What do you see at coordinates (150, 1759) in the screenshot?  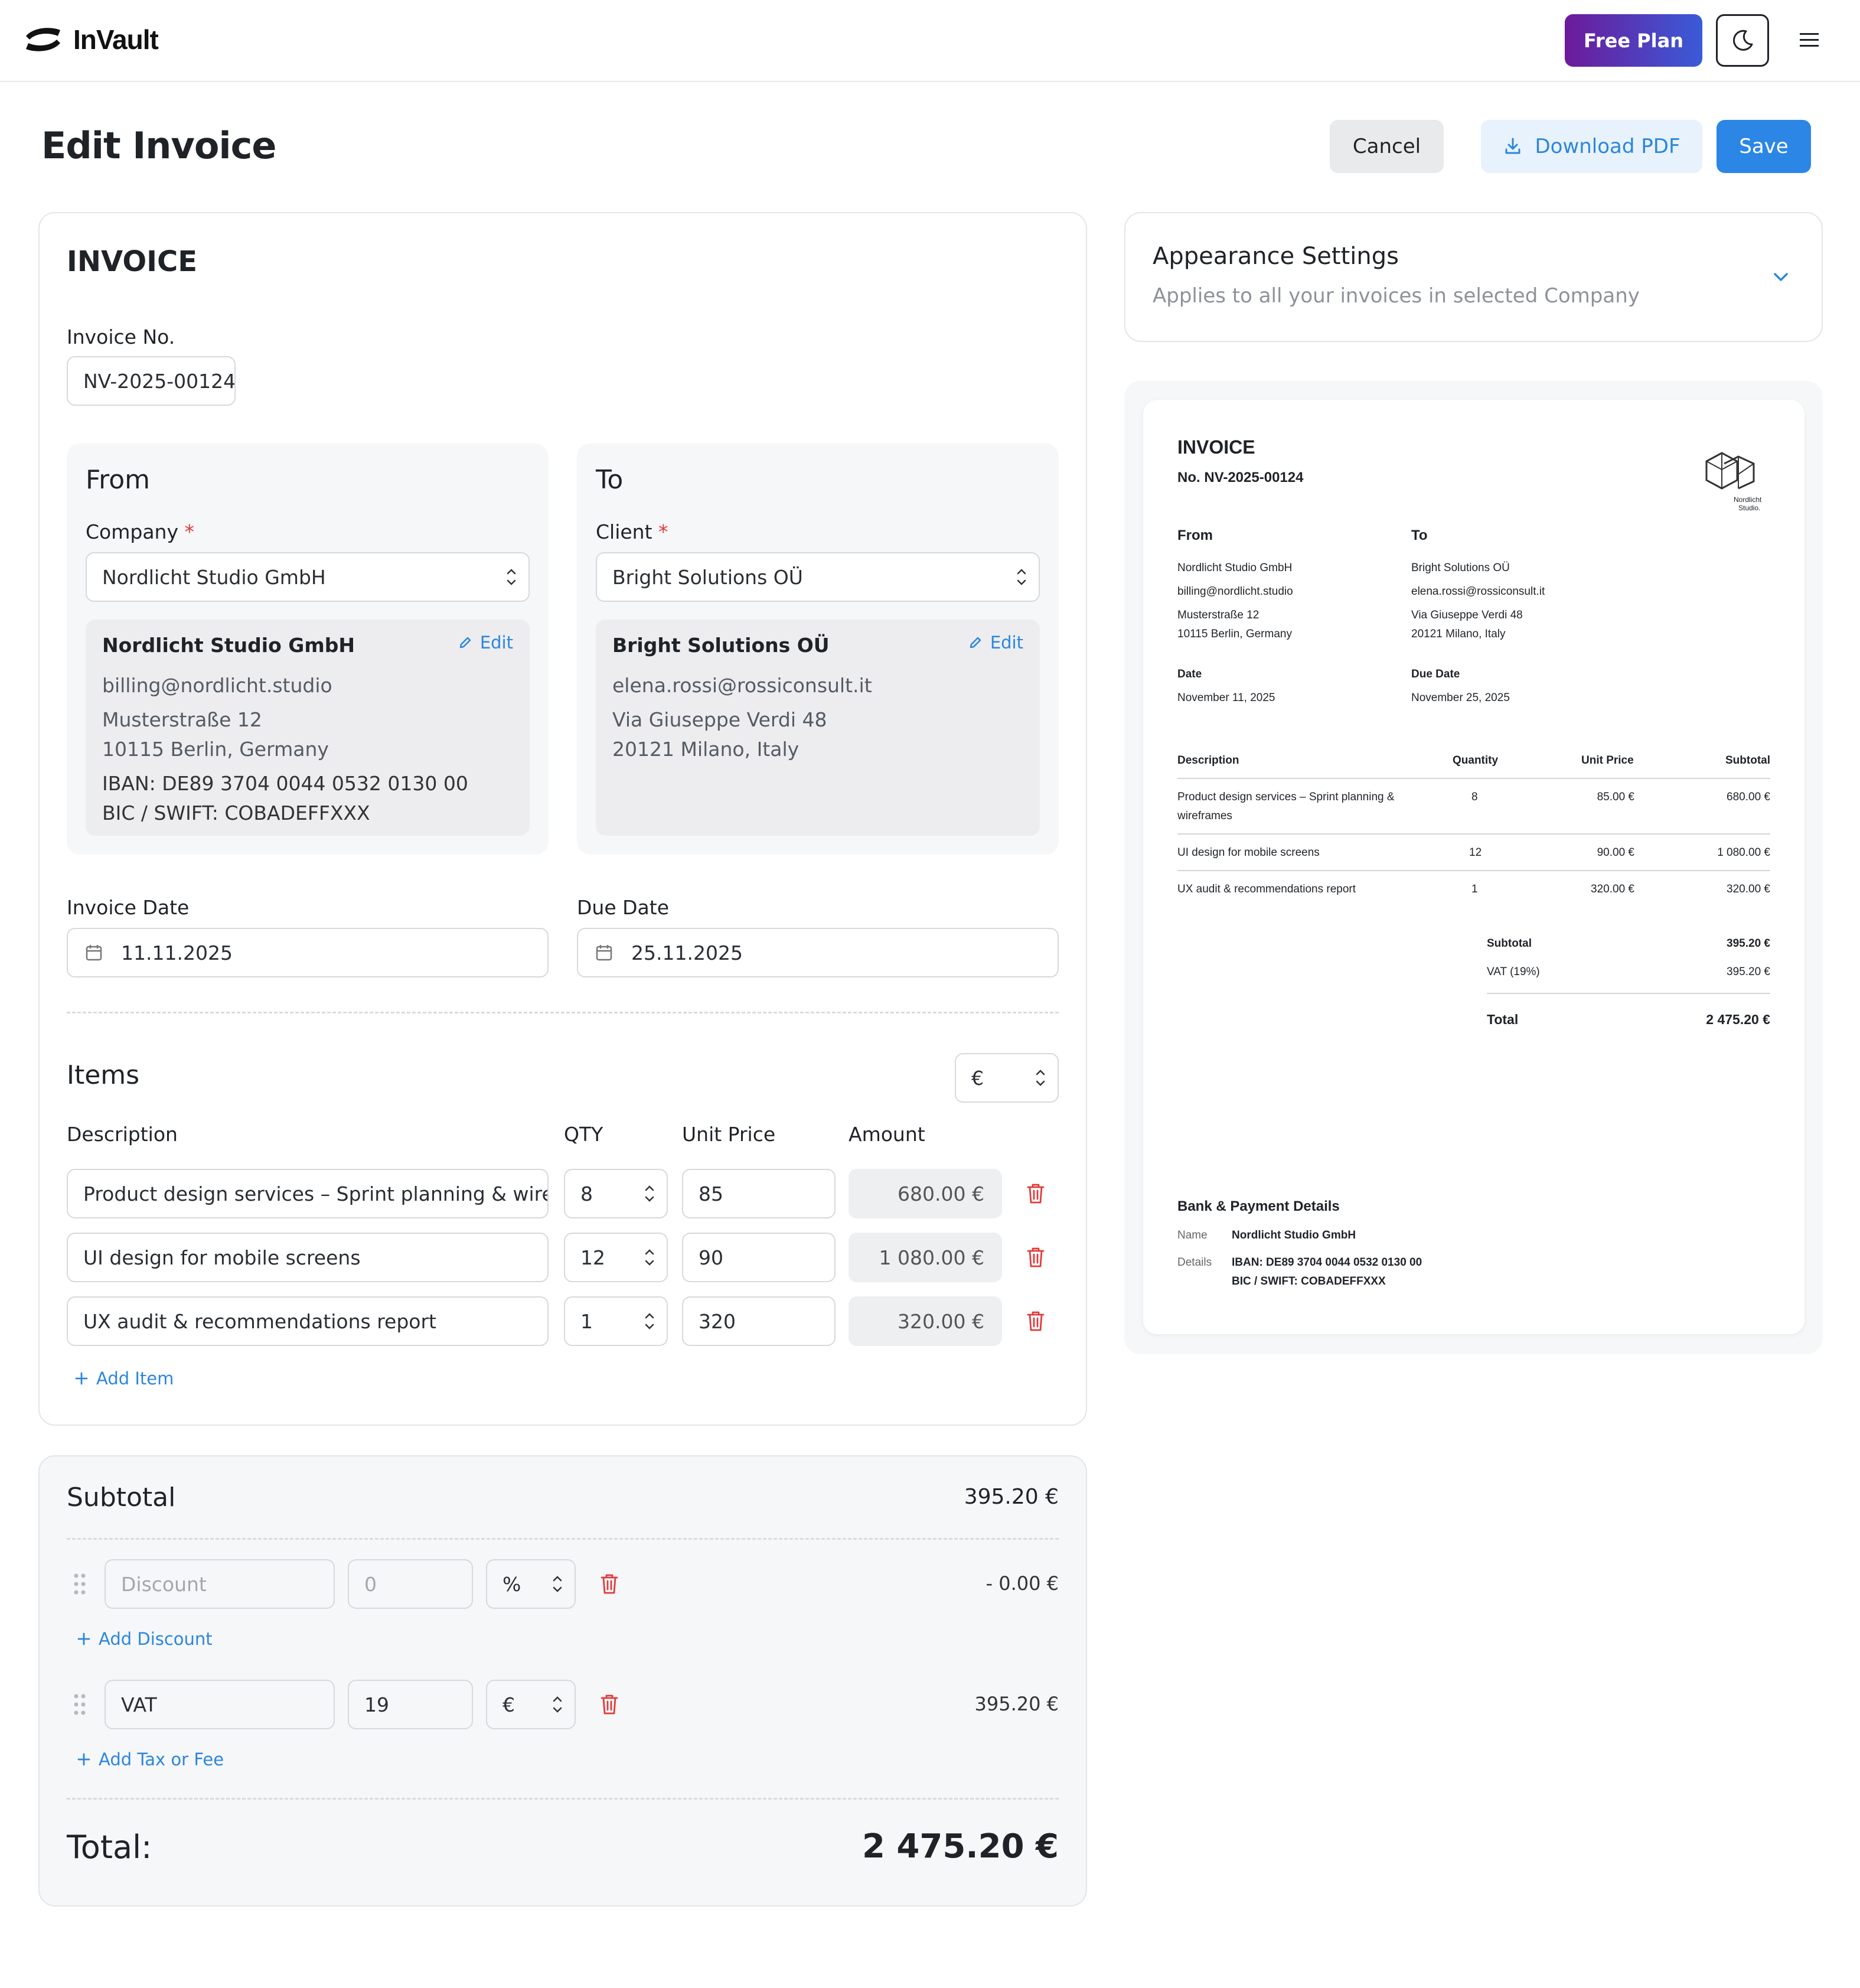 I see `add-tax-button: Add Tax or Fee` at bounding box center [150, 1759].